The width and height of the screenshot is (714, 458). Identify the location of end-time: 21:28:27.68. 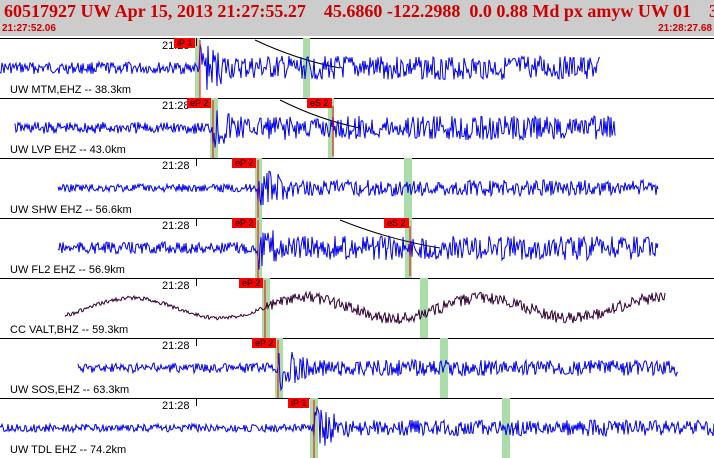
(685, 28).